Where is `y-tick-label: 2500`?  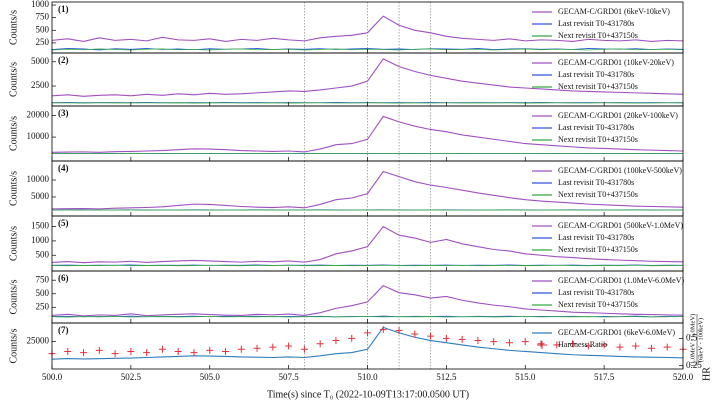 y-tick-label: 2500 is located at coordinates (40, 85).